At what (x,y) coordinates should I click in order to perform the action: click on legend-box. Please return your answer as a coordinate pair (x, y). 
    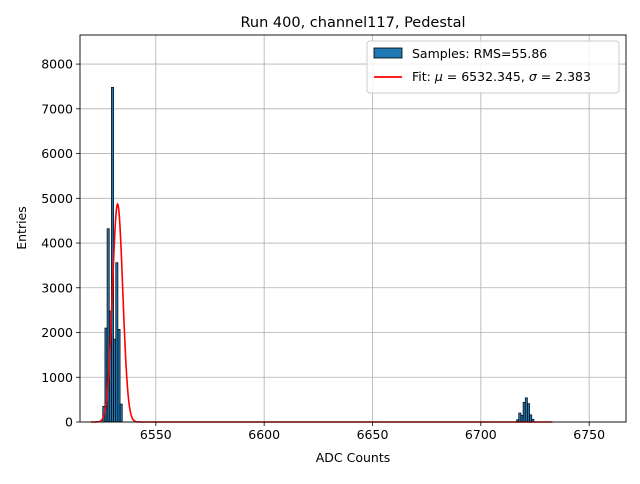
    Looking at the image, I should click on (493, 67).